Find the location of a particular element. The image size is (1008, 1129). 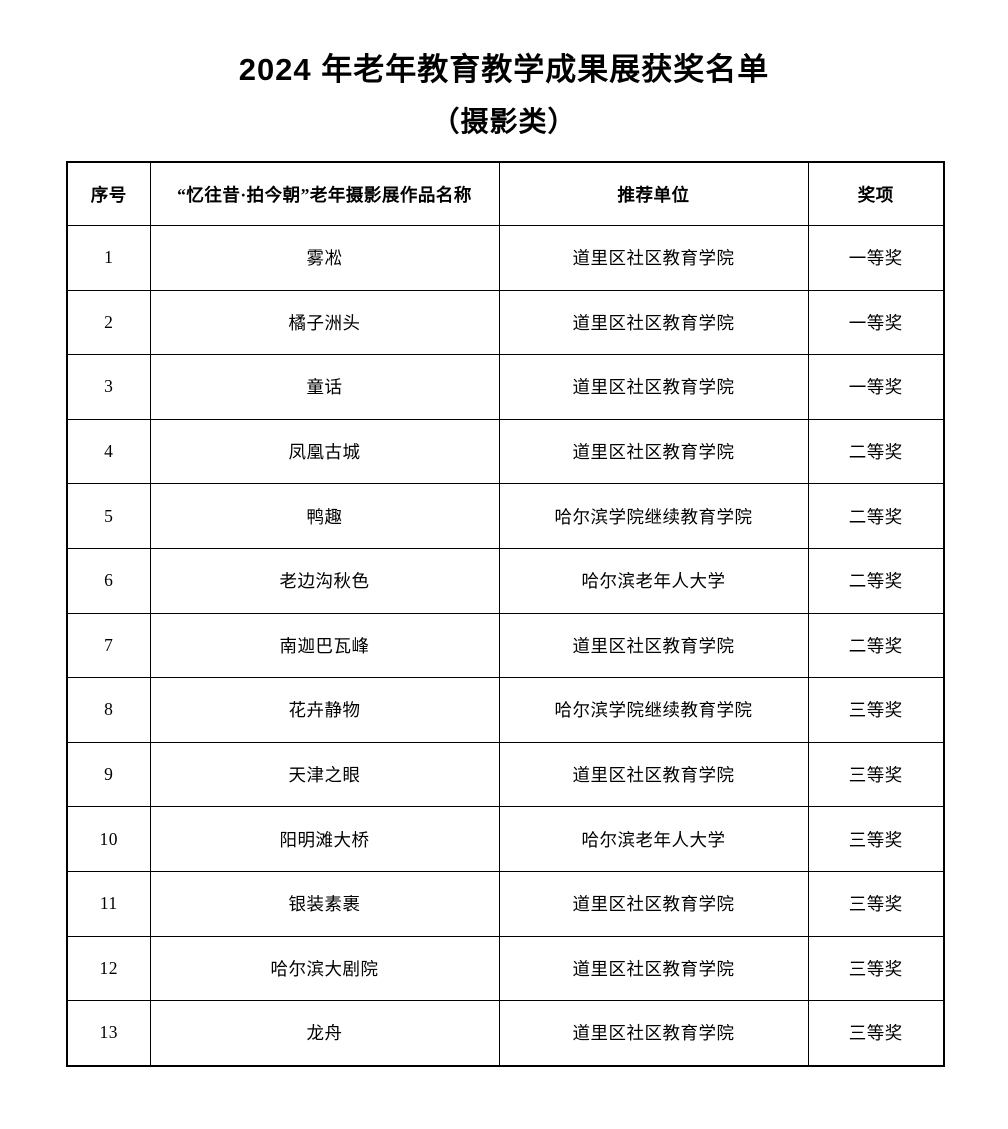

header-cell-recommender: 推荐单位 is located at coordinates (653, 193).